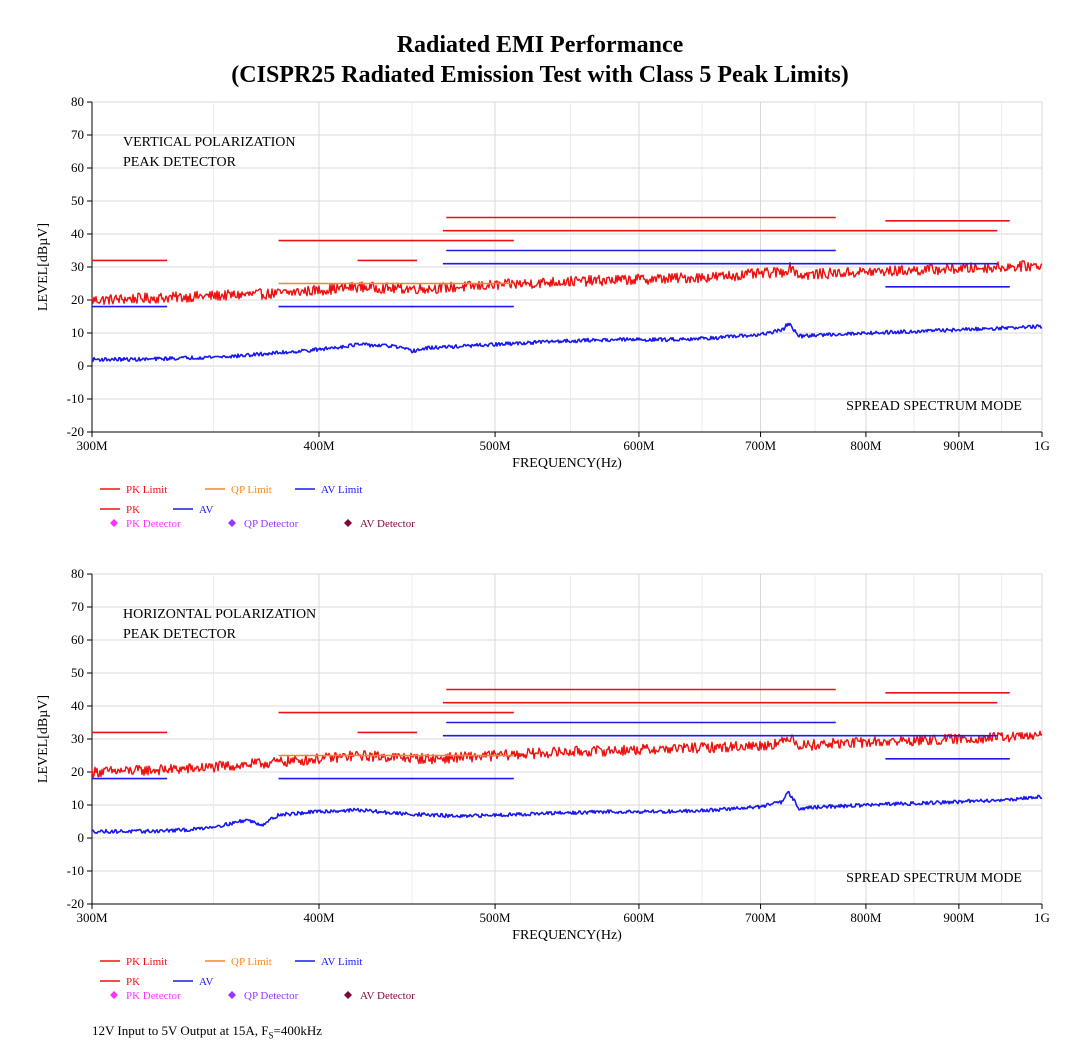  I want to click on c1-x-tick-label-600: 600M, so click(639, 445).